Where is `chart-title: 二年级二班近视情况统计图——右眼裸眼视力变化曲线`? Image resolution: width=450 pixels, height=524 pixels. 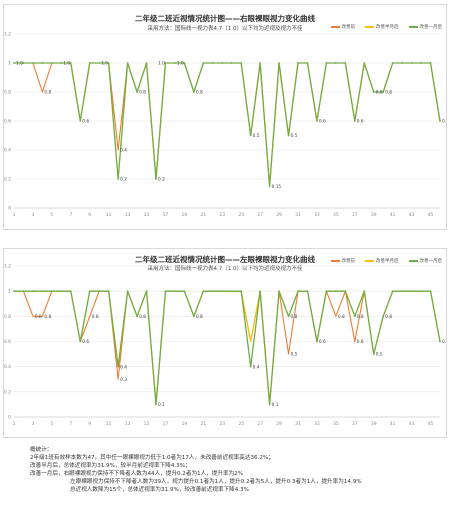 chart-title: 二年级二班近视情况统计图——右眼裸眼视力变化曲线 is located at coordinates (225, 18).